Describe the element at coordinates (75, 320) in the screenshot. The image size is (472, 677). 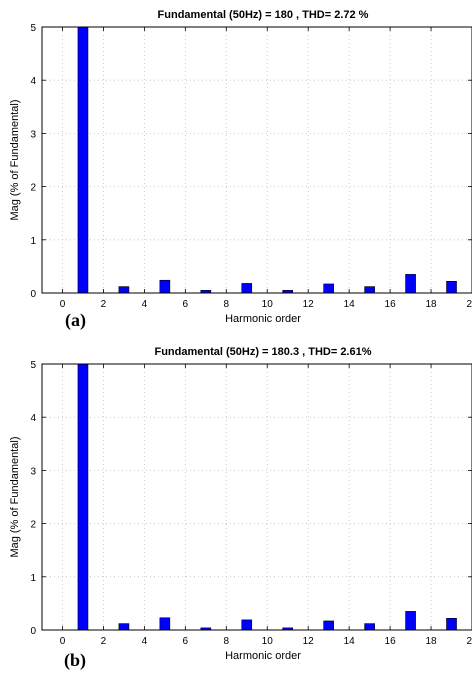
I see `panel-label: (a)` at that location.